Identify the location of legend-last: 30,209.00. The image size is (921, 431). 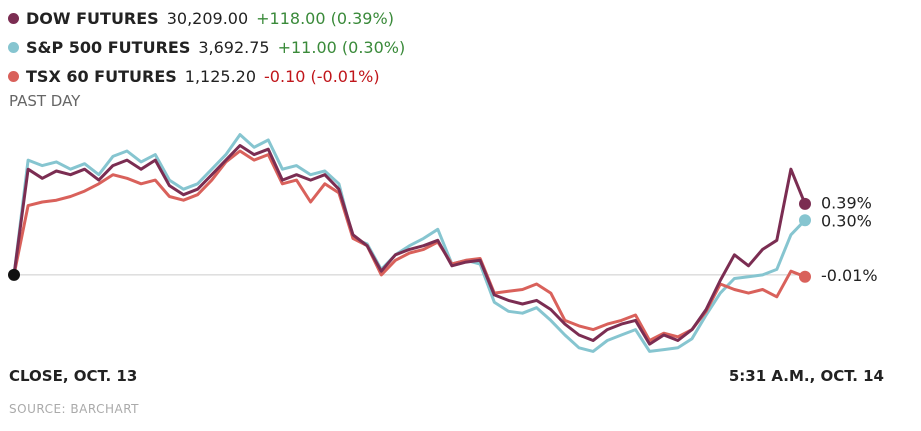
(207, 18).